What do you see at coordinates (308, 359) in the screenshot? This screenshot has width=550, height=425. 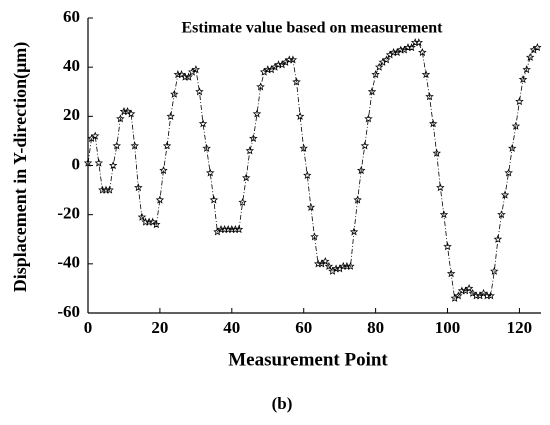 I see `x-axis-label: Measurement Point` at bounding box center [308, 359].